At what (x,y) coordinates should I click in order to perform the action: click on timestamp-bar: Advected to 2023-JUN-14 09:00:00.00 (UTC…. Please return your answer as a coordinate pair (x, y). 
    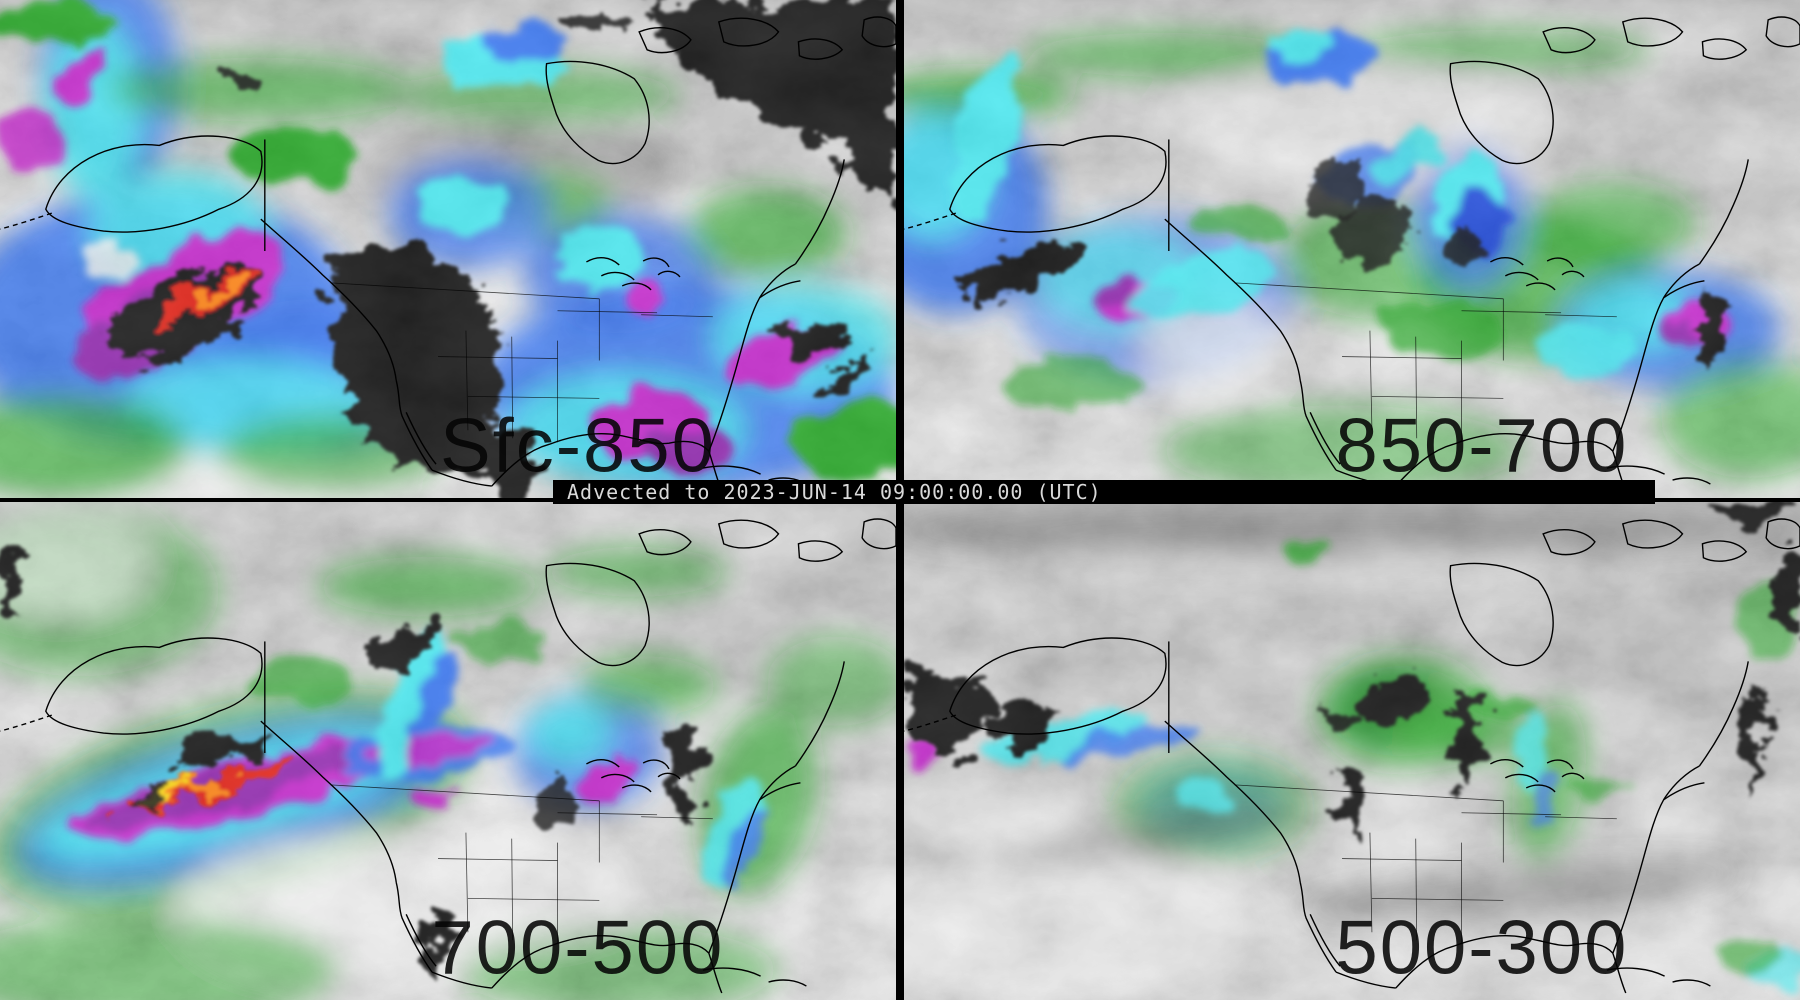
    Looking at the image, I should click on (1104, 492).